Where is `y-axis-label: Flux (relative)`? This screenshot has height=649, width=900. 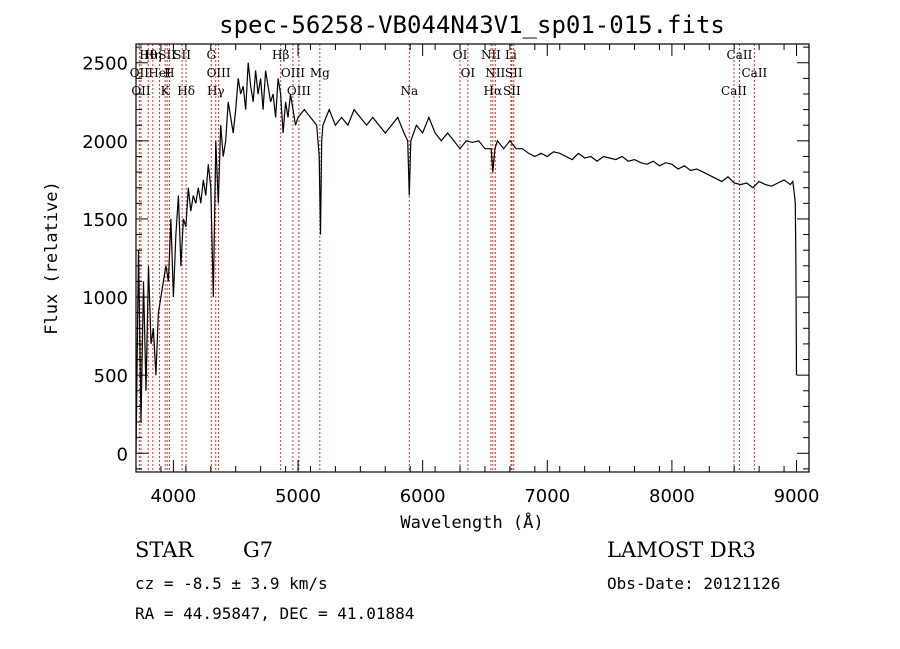 y-axis-label: Flux (relative) is located at coordinates (52, 258).